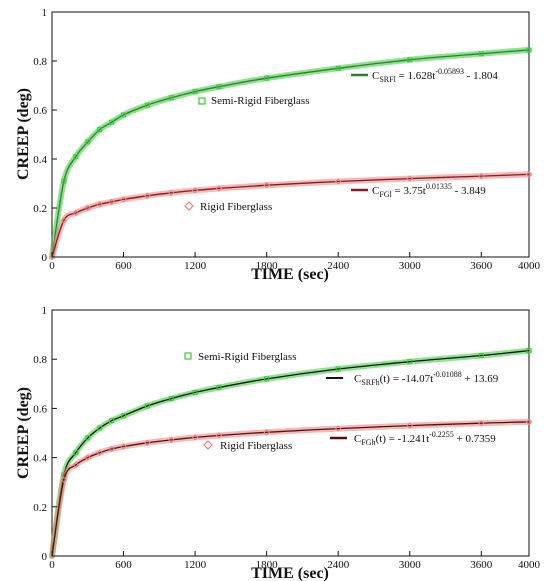  Describe the element at coordinates (481, 565) in the screenshot. I see `bottom-x-tick-label: 3600` at that location.